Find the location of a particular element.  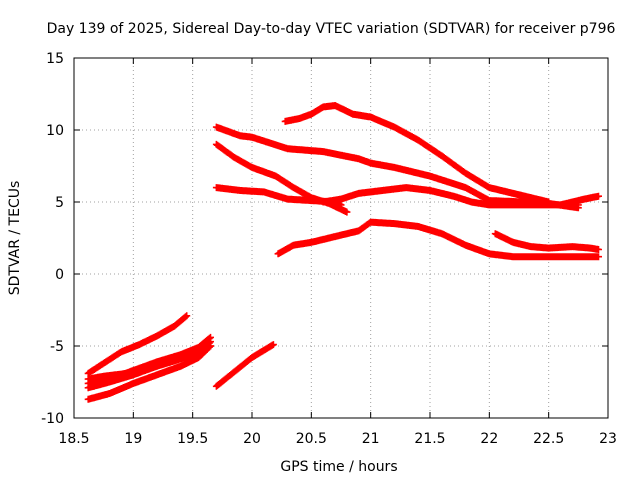

x-tick-label: 22.5 is located at coordinates (548, 439).